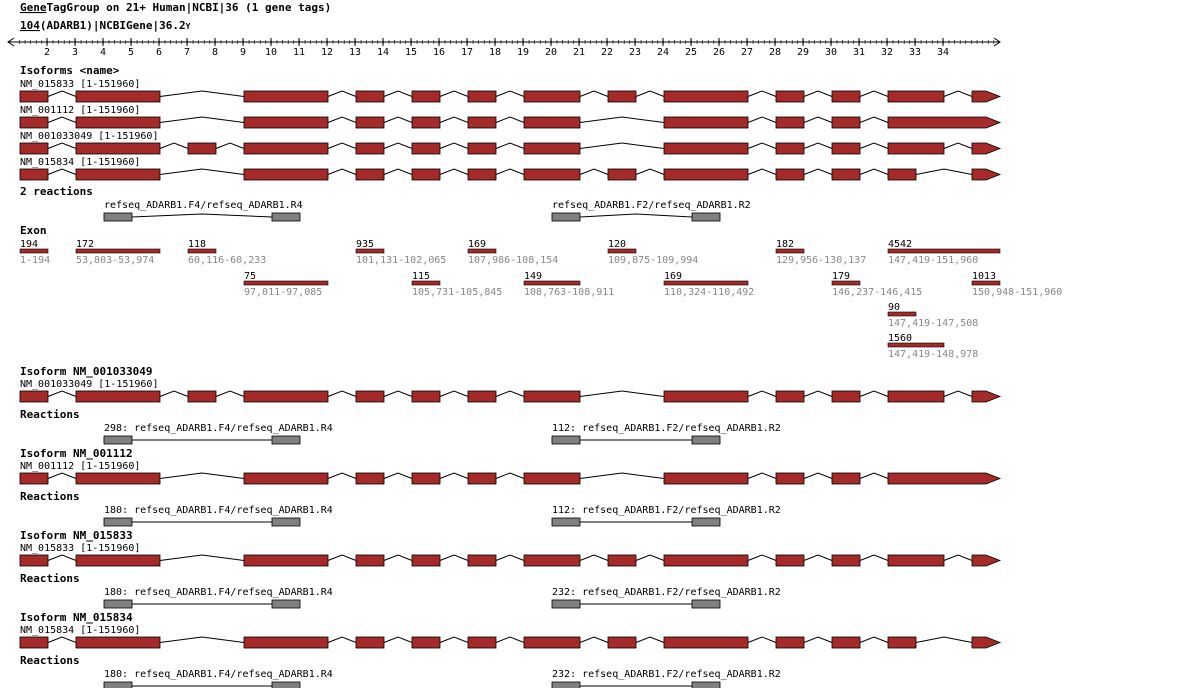 Image resolution: width=1200 pixels, height=688 pixels. I want to click on isoform-track-label: NM_015833 [1-151960], so click(80, 548).